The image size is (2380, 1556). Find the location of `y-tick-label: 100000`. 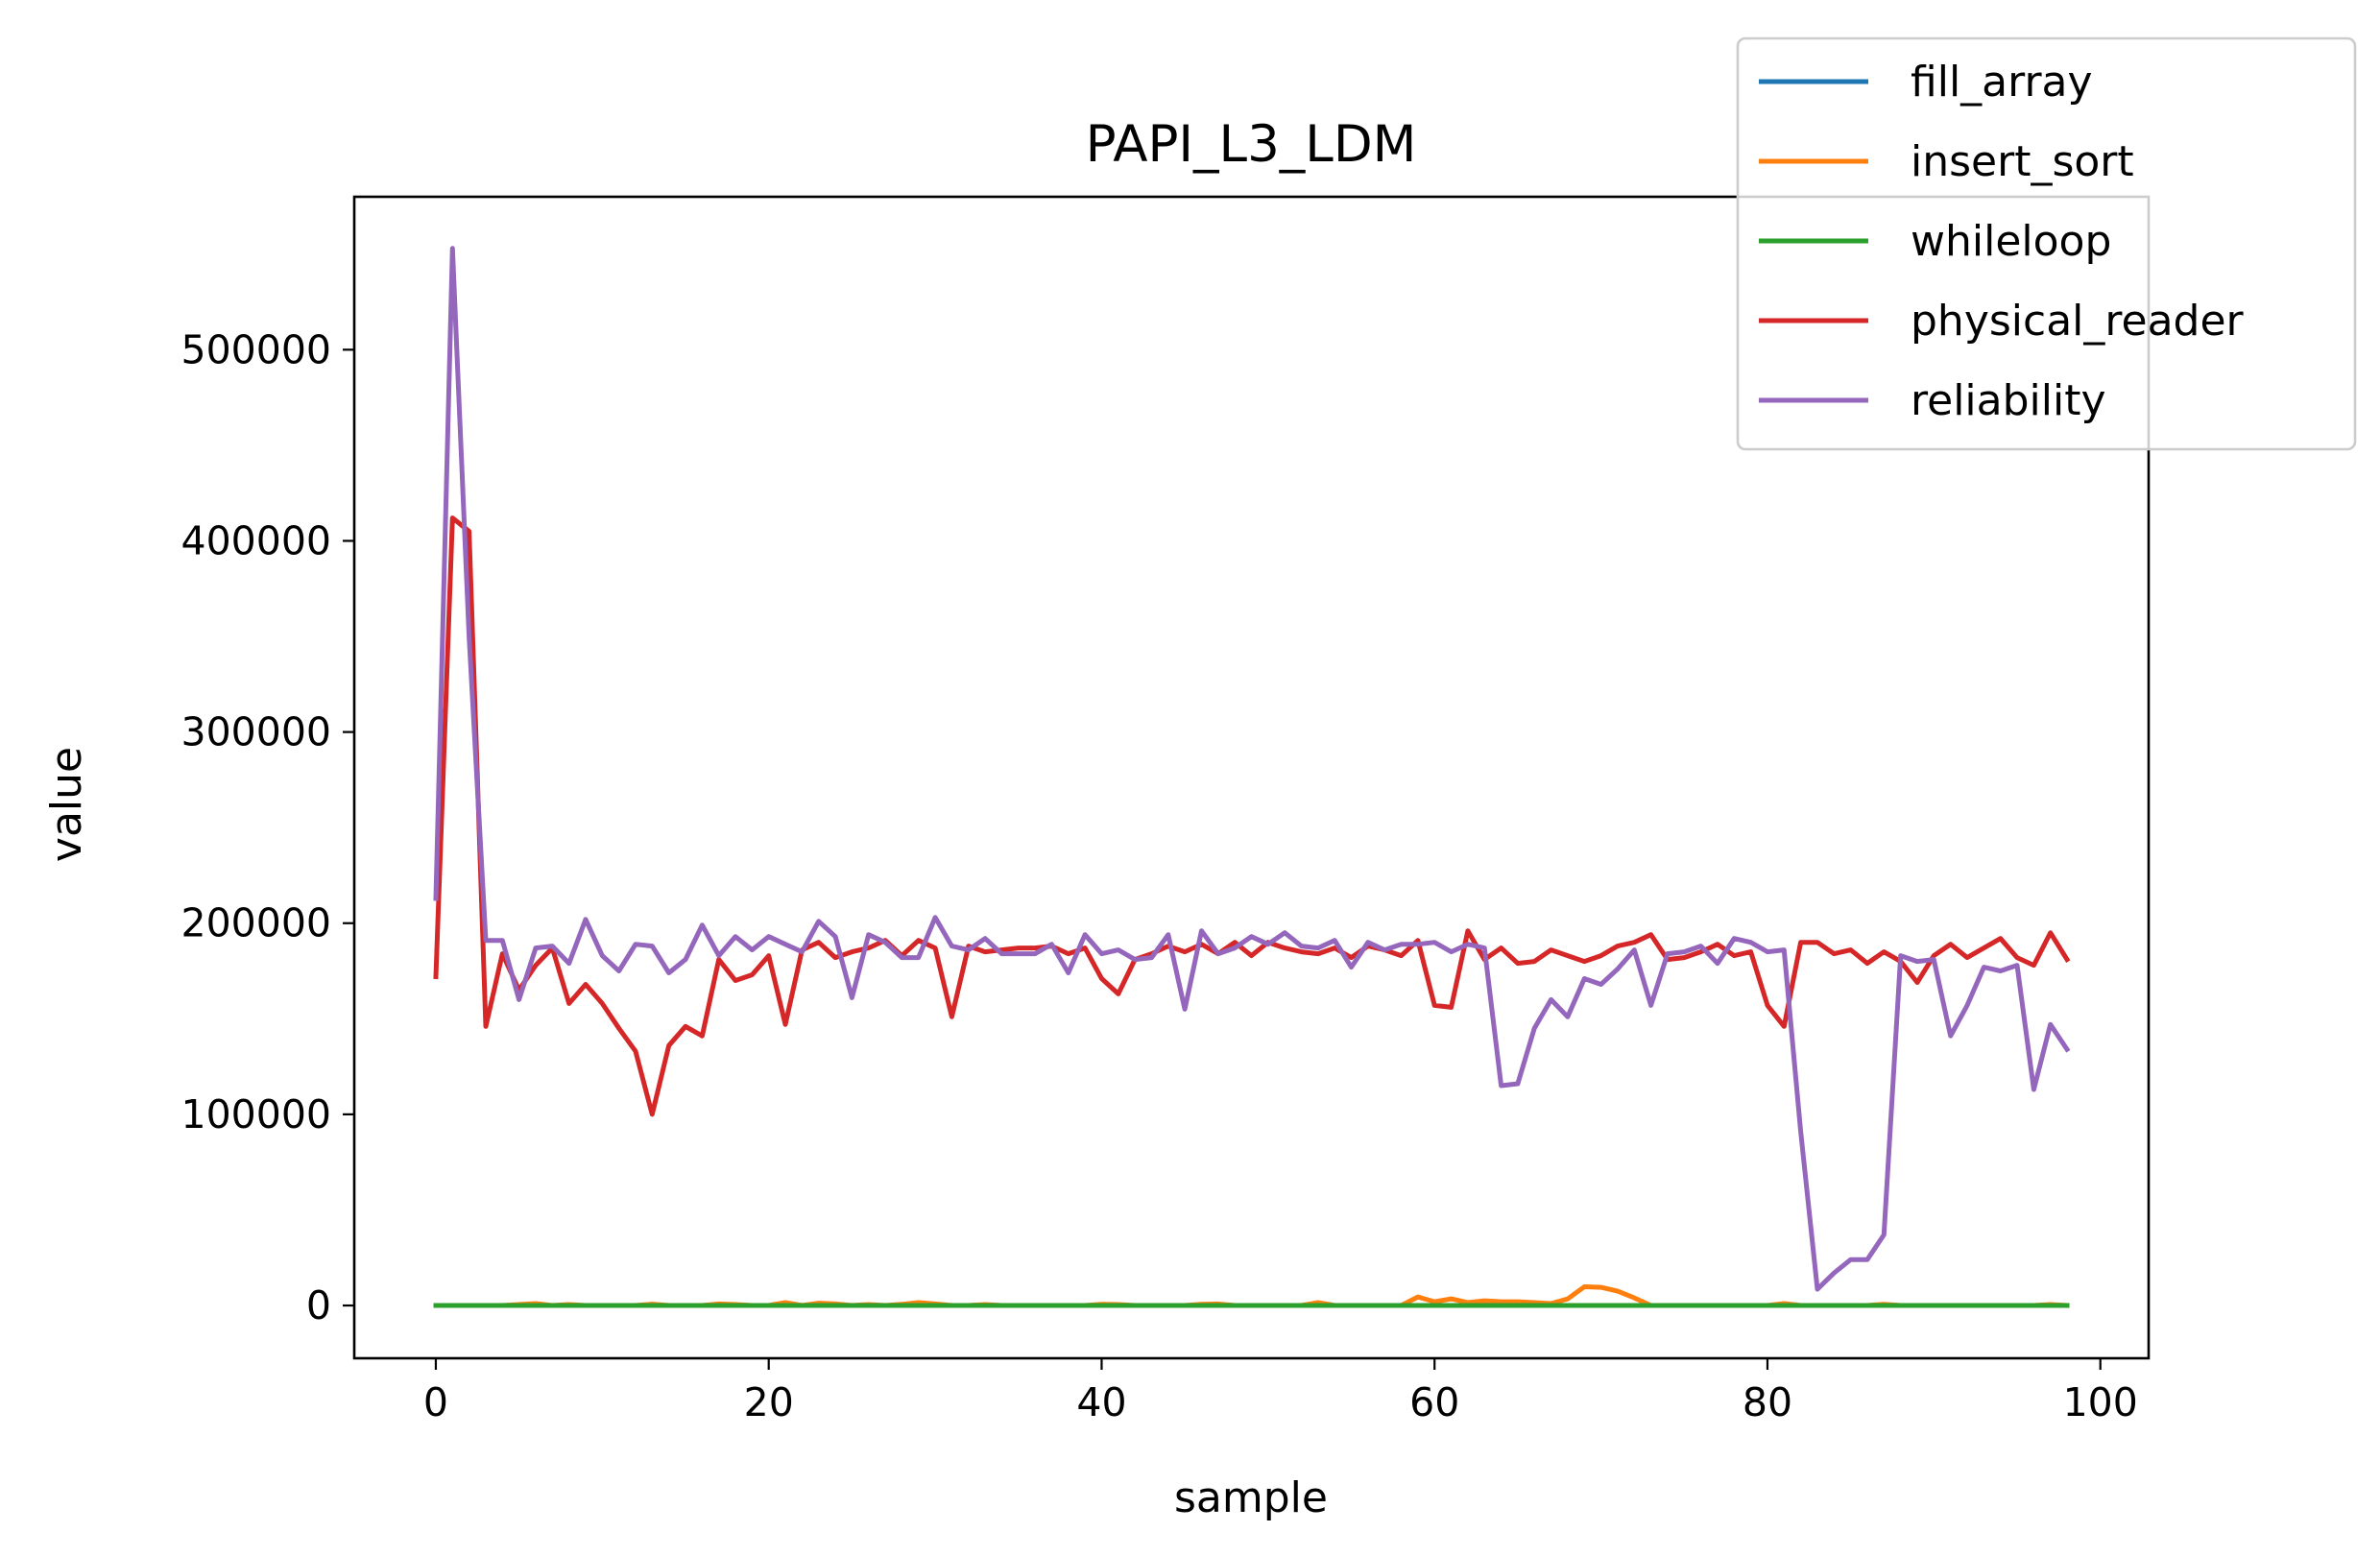

y-tick-label: 100000 is located at coordinates (255, 1114).